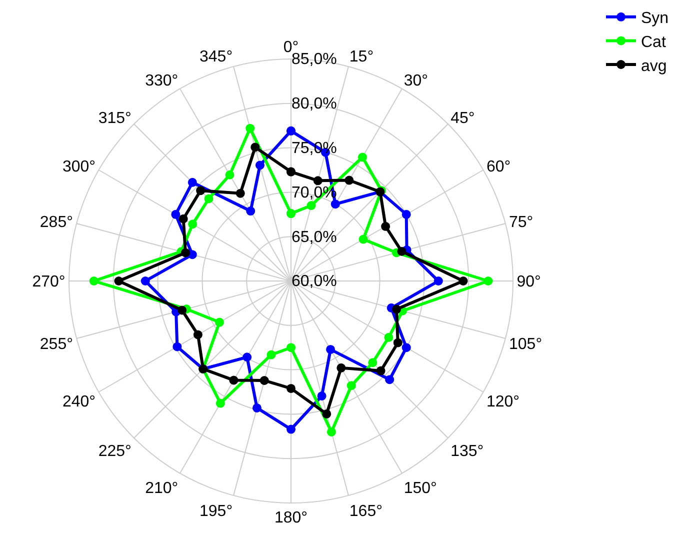 The height and width of the screenshot is (552, 674). I want to click on spoke-label: 75°, so click(521, 223).